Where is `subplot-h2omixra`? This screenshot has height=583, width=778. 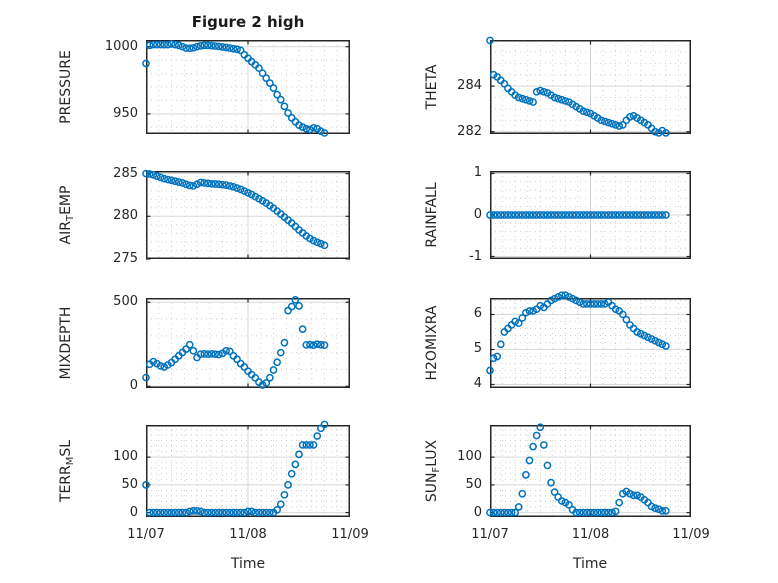 subplot-h2omixra is located at coordinates (588, 339).